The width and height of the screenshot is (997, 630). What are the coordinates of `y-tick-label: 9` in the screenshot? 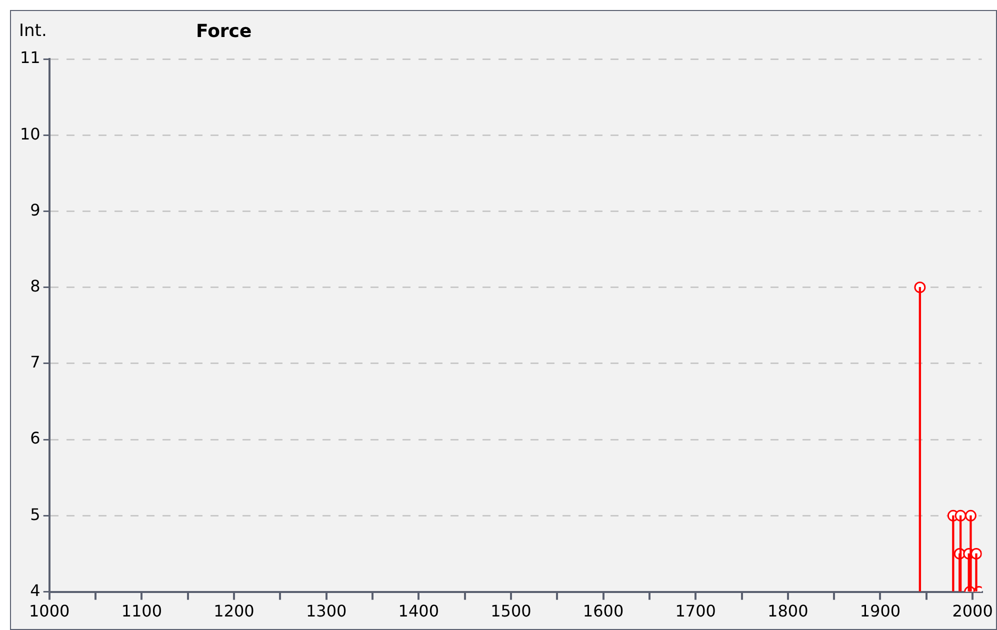 It's located at (35, 210).